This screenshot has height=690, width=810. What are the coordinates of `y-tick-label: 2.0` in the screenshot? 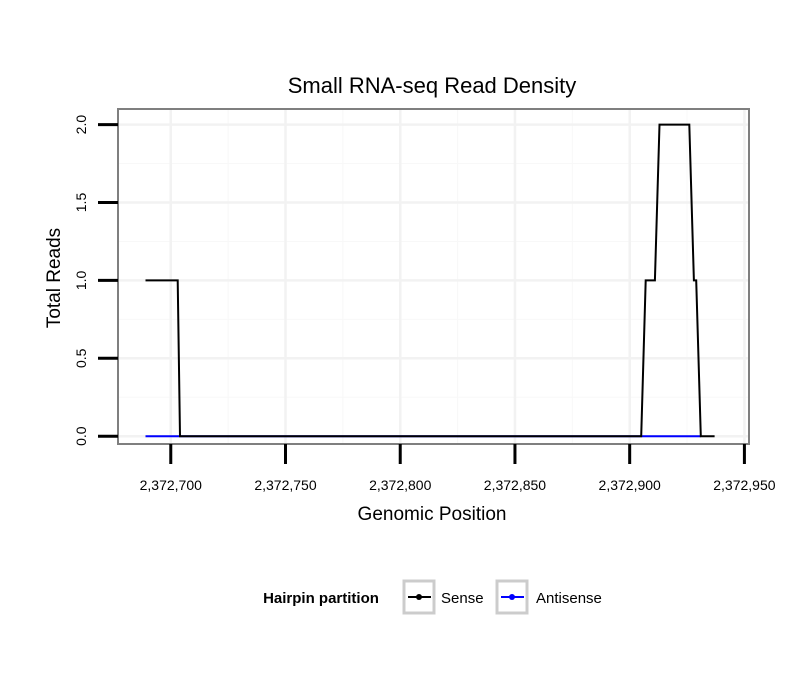 It's located at (81, 125).